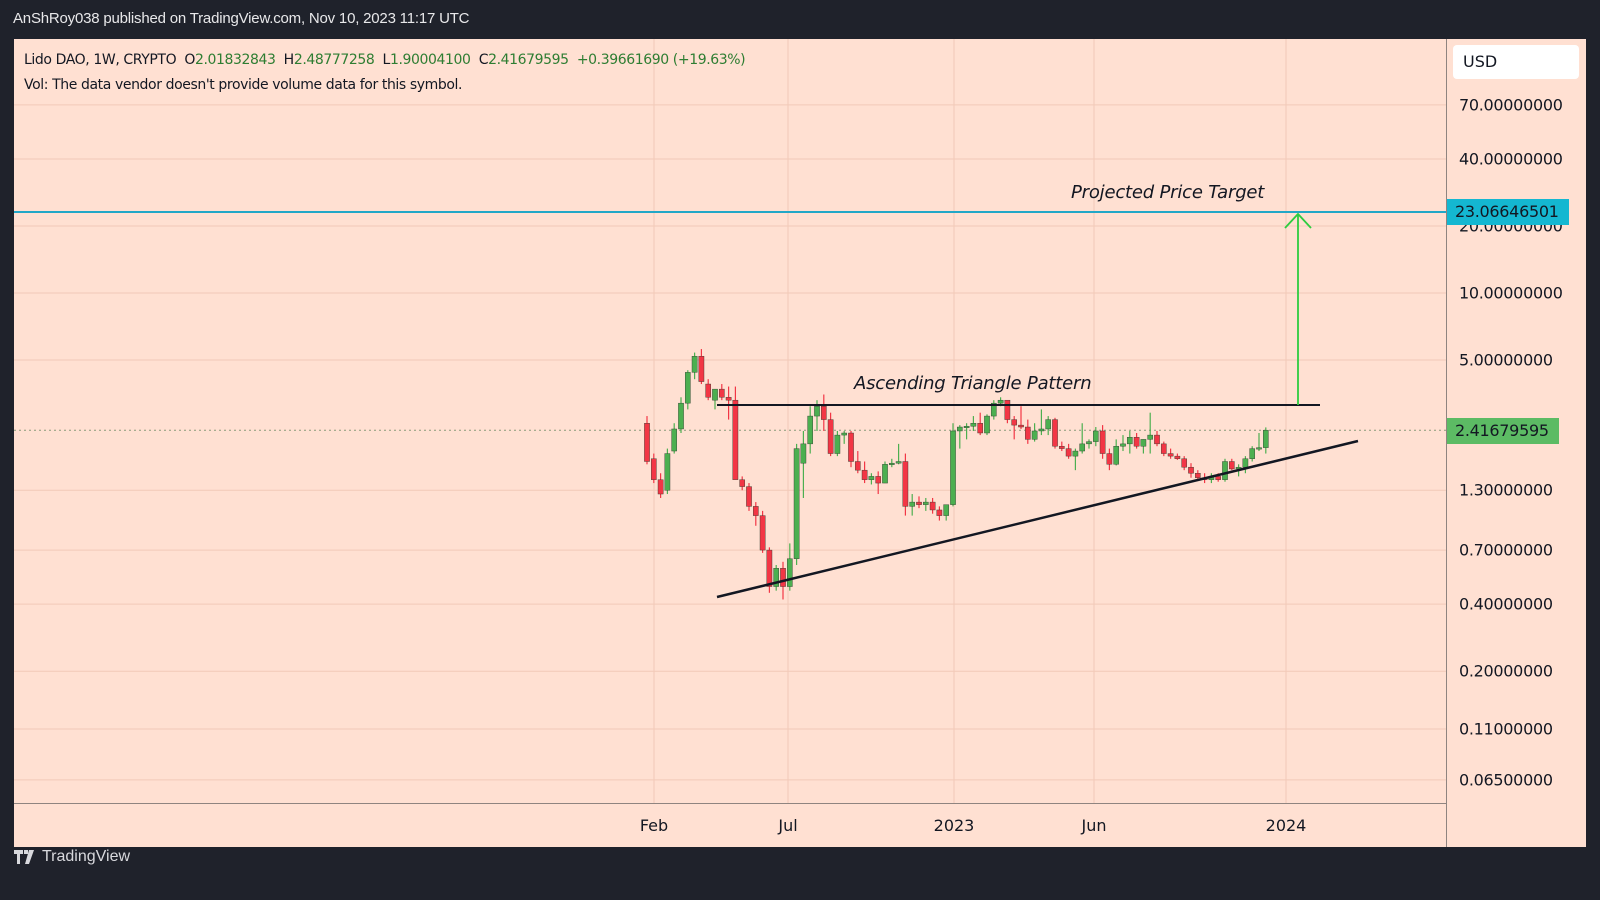 The width and height of the screenshot is (1600, 900). I want to click on brand-label: TradingView, so click(86, 856).